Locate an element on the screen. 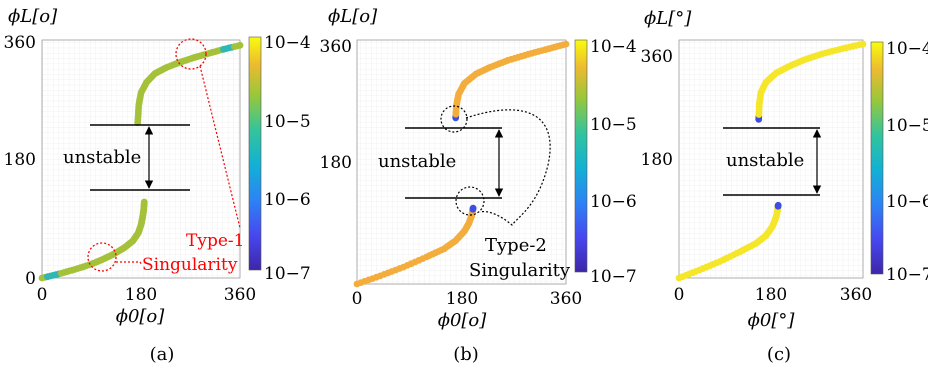 This screenshot has width=928, height=370. singularity-pointer-lower is located at coordinates (129, 263).